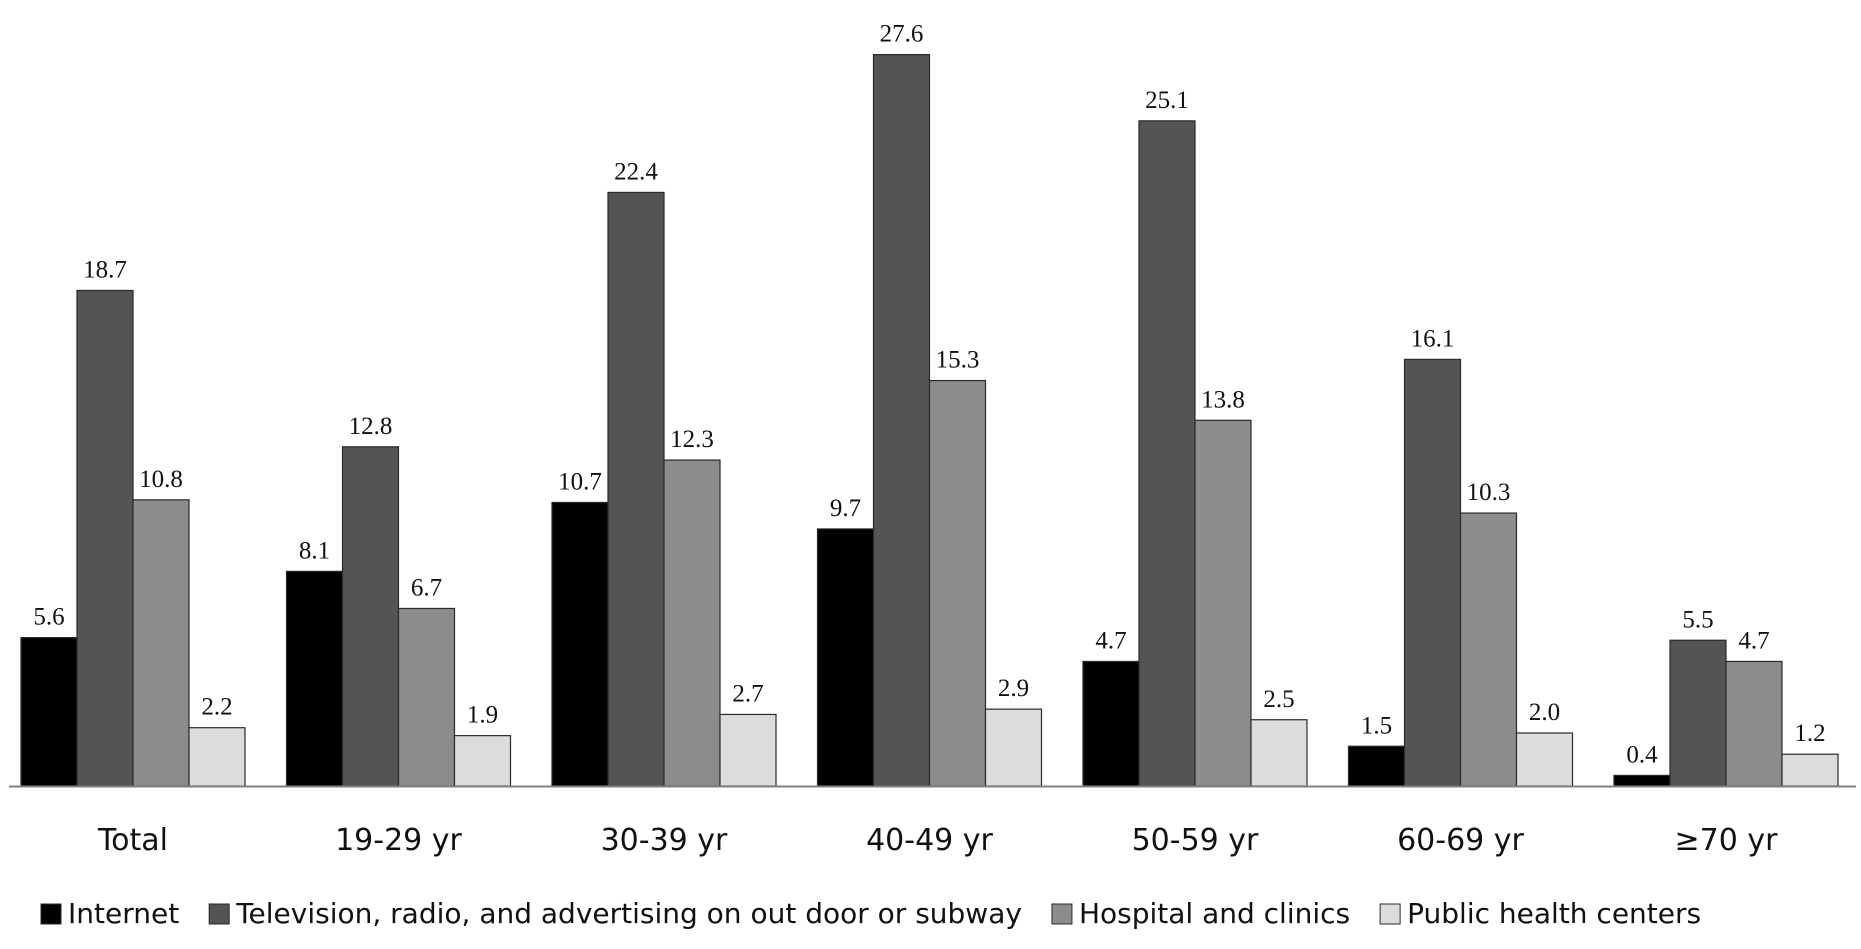 This screenshot has width=1861, height=949. I want to click on category-label-40-49-yr: 40-49 yr, so click(929, 840).